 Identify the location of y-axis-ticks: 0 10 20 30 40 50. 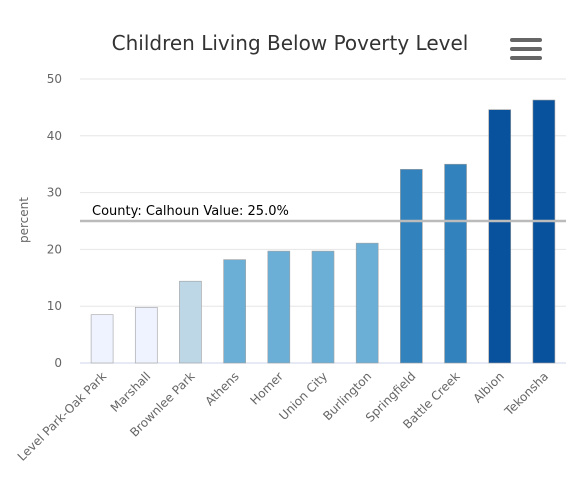
(54, 221).